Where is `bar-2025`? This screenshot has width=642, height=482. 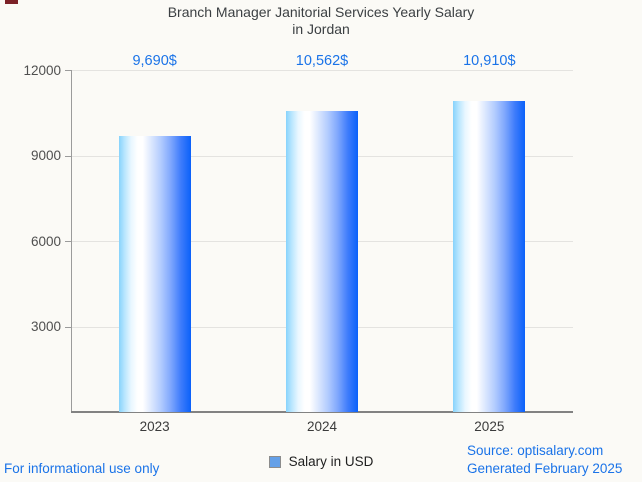 bar-2025 is located at coordinates (489, 256).